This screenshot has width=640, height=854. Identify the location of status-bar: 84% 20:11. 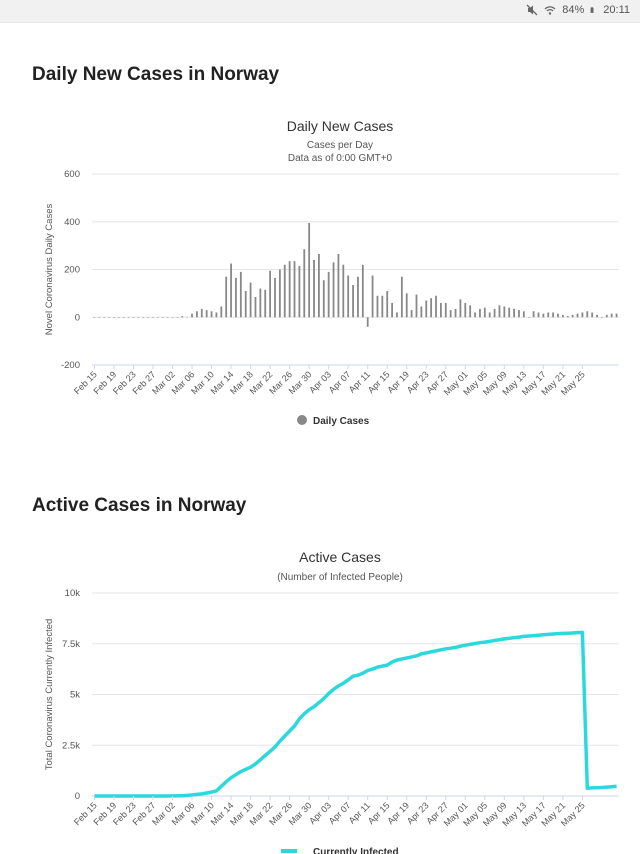
(320, 11).